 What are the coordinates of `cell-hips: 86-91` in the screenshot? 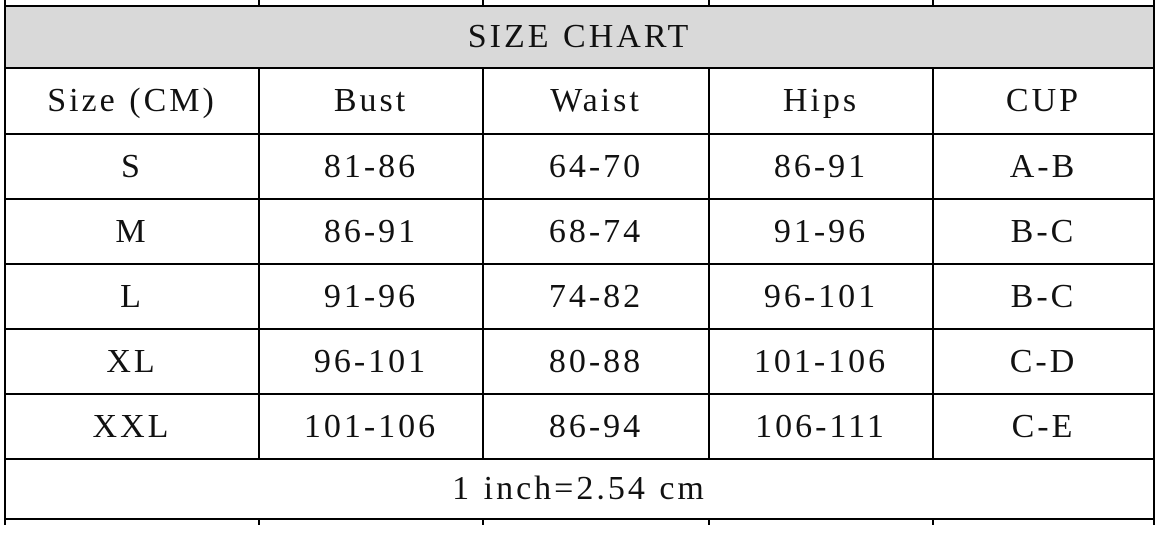 It's located at (821, 166).